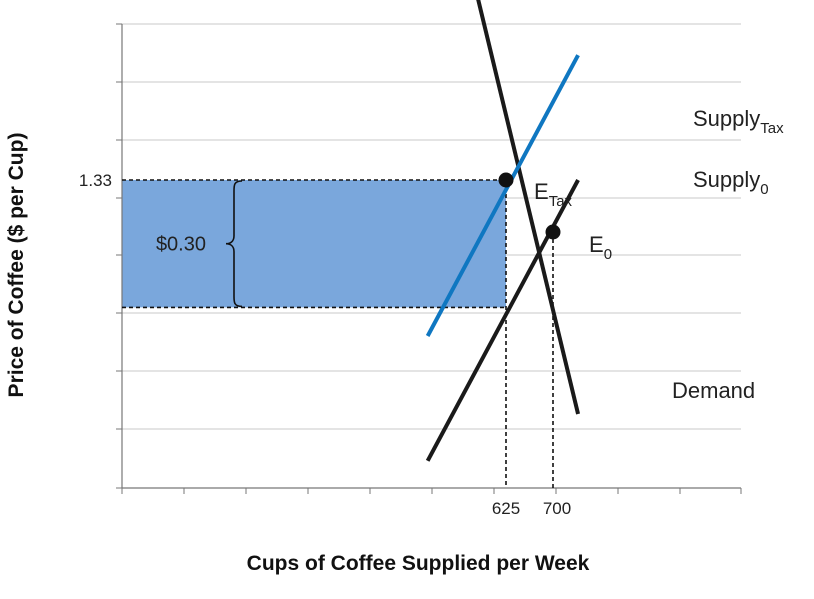 The height and width of the screenshot is (599, 814). I want to click on series-label-supply-0: Supply0, so click(731, 182).